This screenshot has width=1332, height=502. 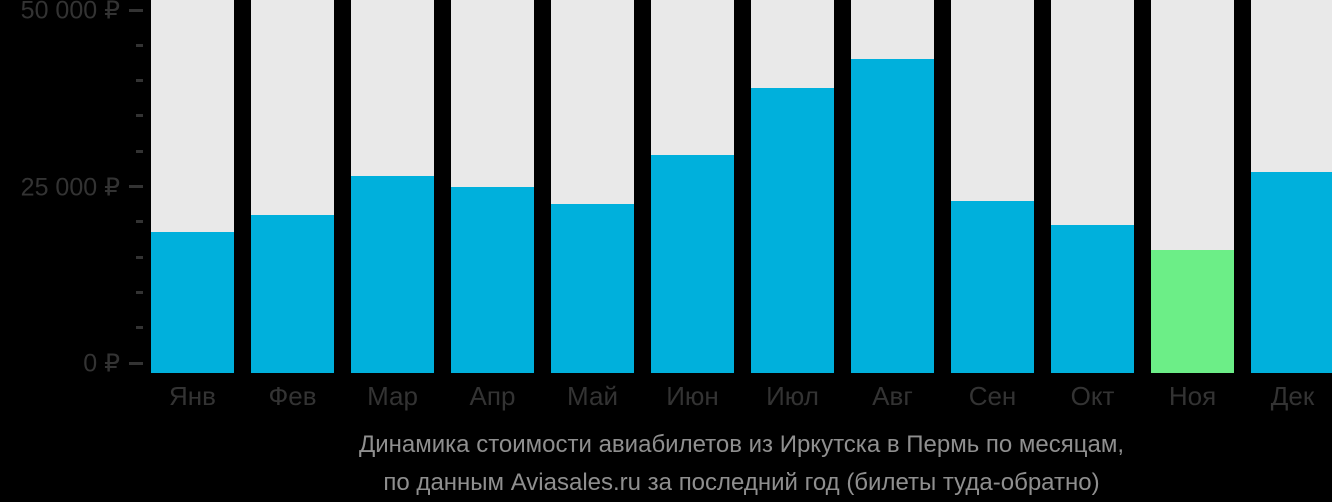 What do you see at coordinates (292, 293) in the screenshot?
I see `price-bar-Фев` at bounding box center [292, 293].